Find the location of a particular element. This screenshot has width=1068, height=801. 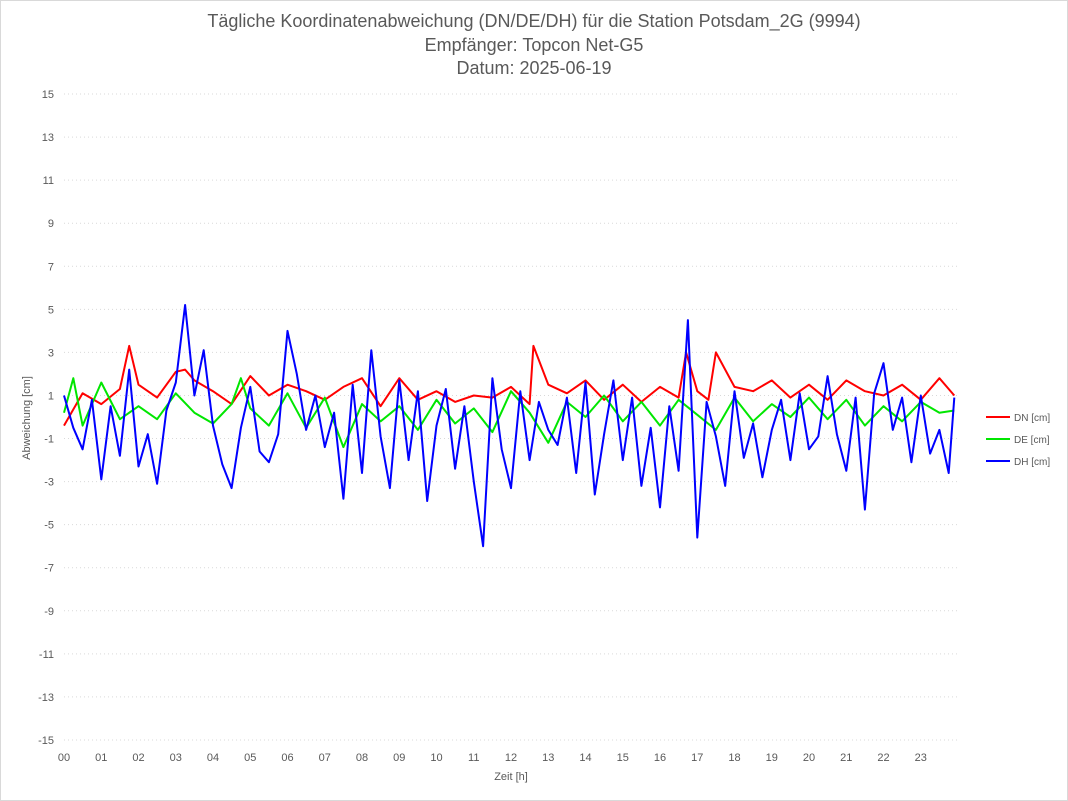

y-tick-label: -9 is located at coordinates (49, 612).